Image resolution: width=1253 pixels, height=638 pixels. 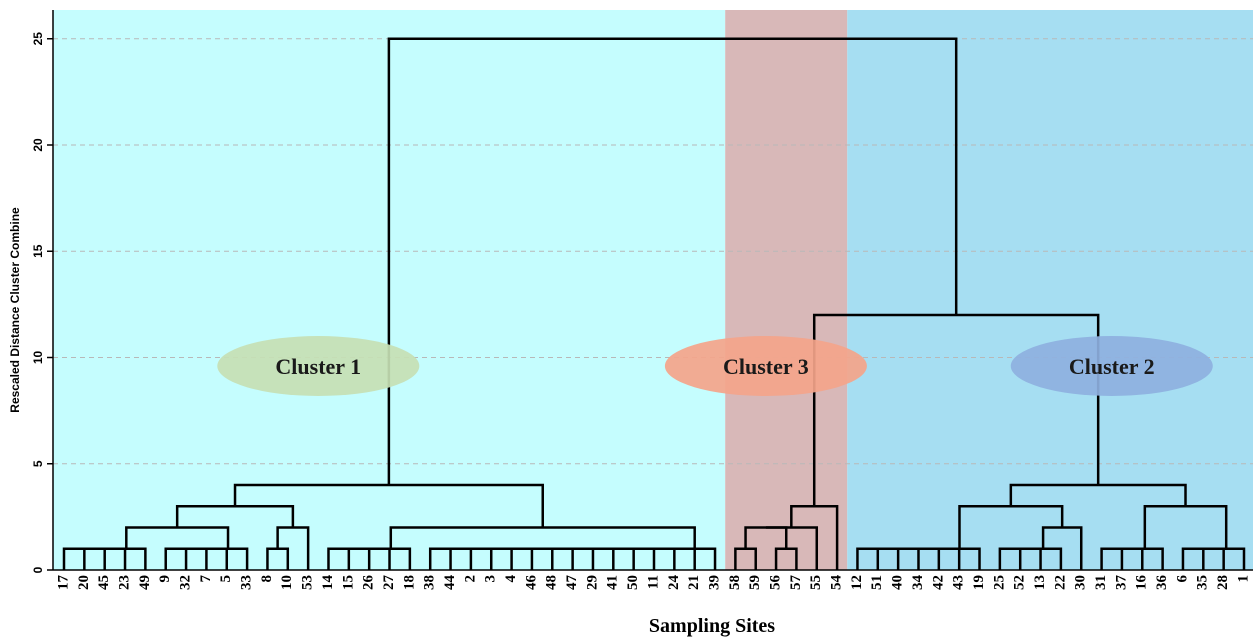 I want to click on x-tick-label-27: 27, so click(x=389, y=583).